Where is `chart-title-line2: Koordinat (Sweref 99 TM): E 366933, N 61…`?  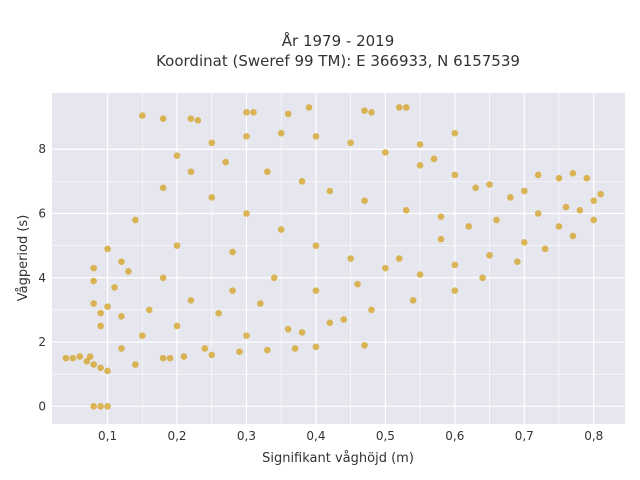
chart-title-line2: Koordinat (Sweref 99 TM): E 366933, N 61… is located at coordinates (338, 61).